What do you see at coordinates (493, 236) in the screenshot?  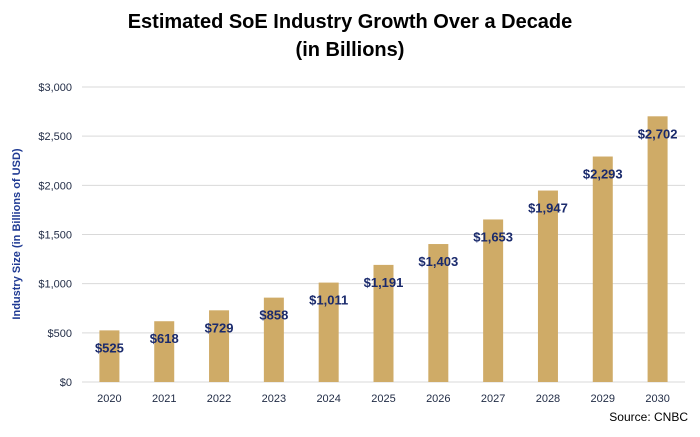 I see `data-label: $1,653` at bounding box center [493, 236].